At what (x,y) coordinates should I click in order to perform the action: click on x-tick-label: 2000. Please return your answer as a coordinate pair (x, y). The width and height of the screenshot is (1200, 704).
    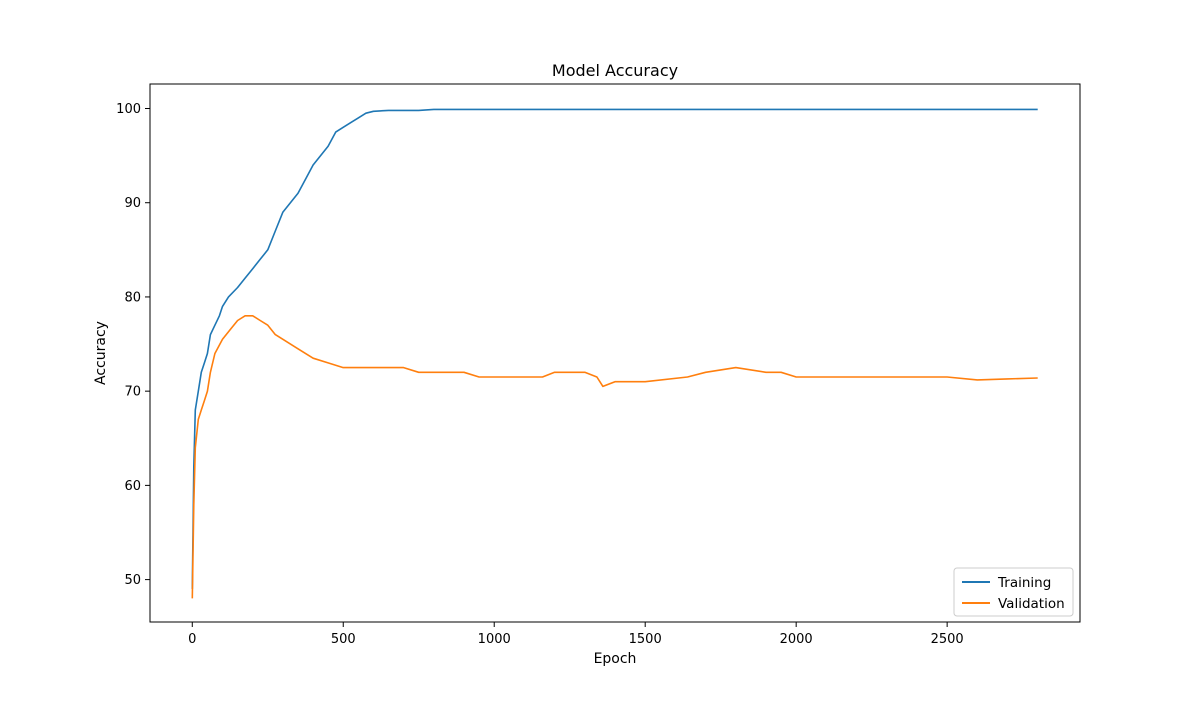
    Looking at the image, I should click on (796, 639).